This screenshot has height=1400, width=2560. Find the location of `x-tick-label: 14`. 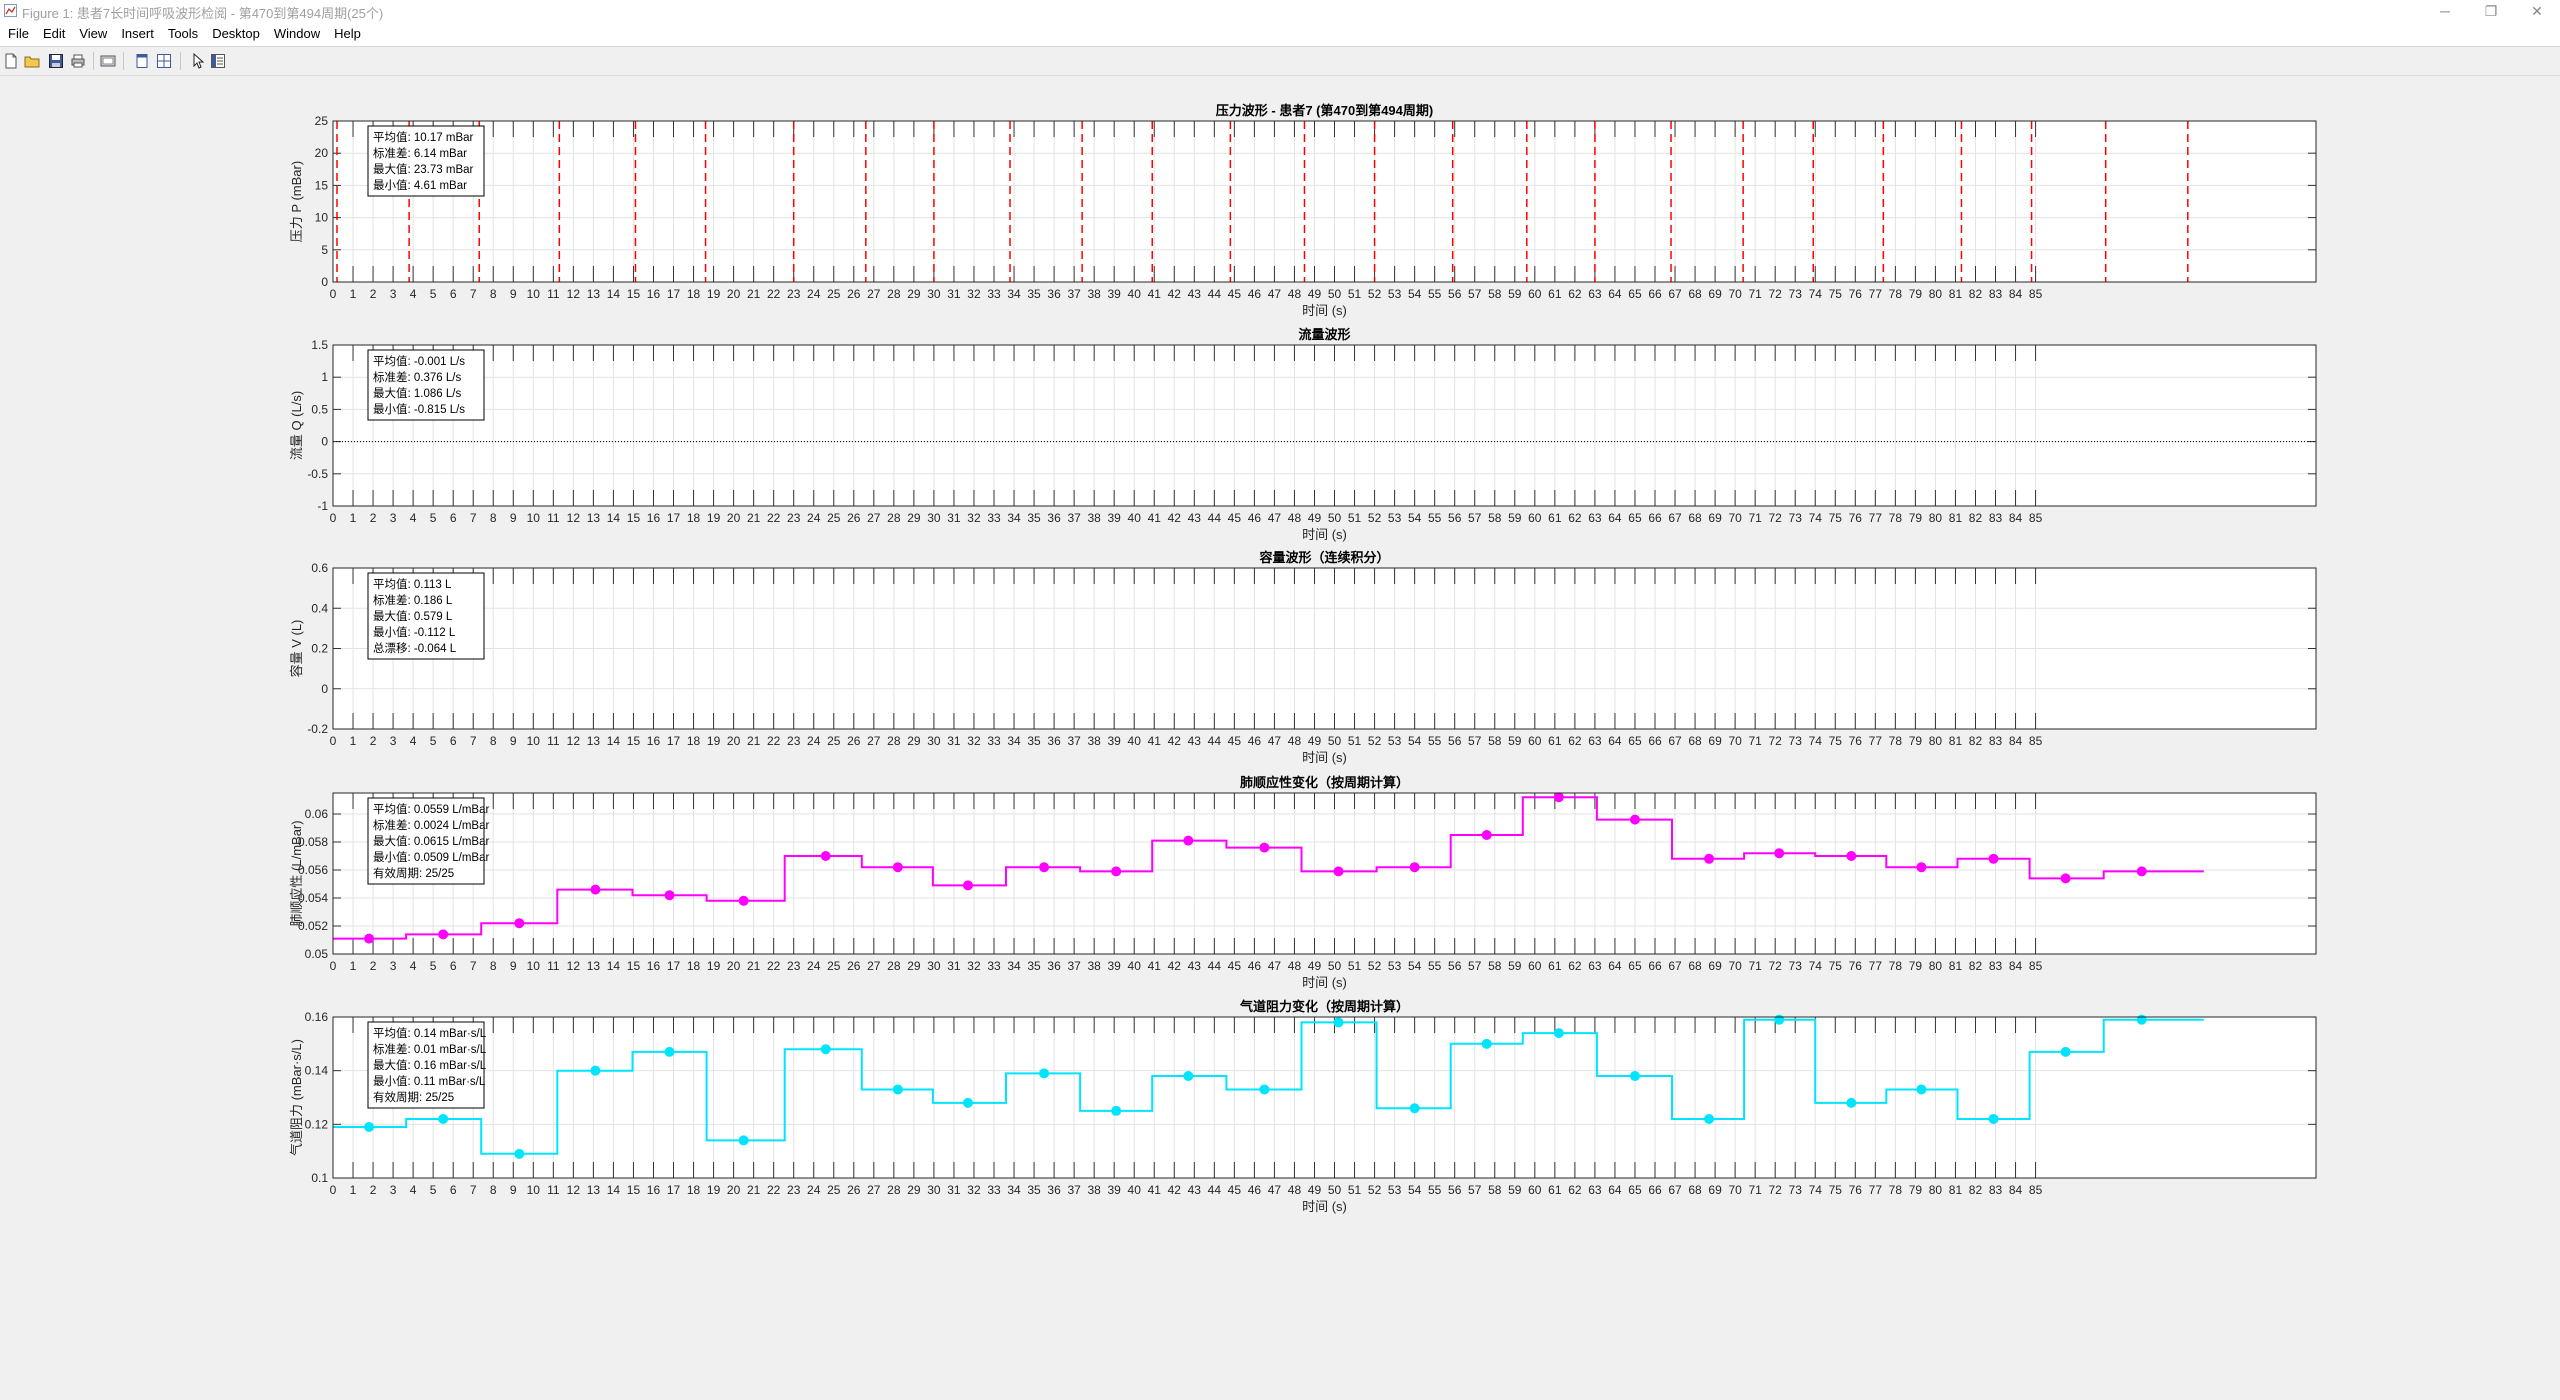

x-tick-label: 14 is located at coordinates (614, 1190).